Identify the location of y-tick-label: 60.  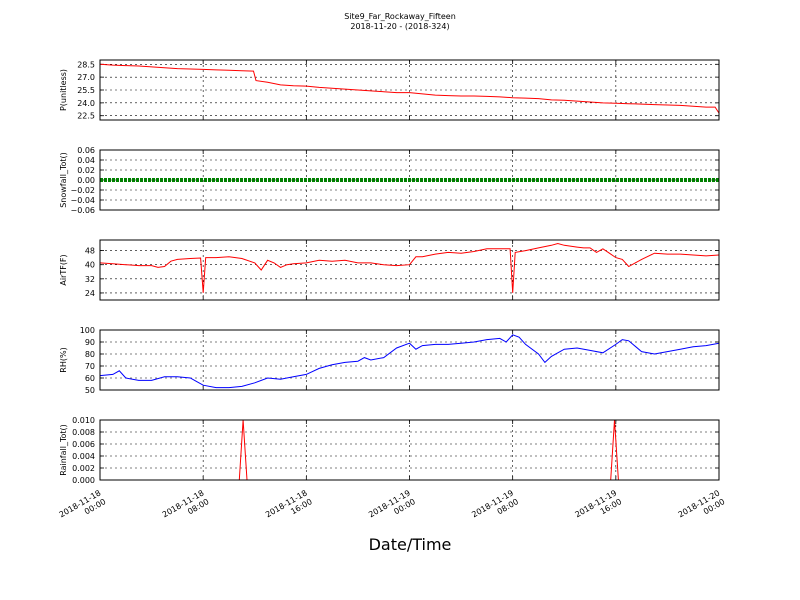
(90, 378).